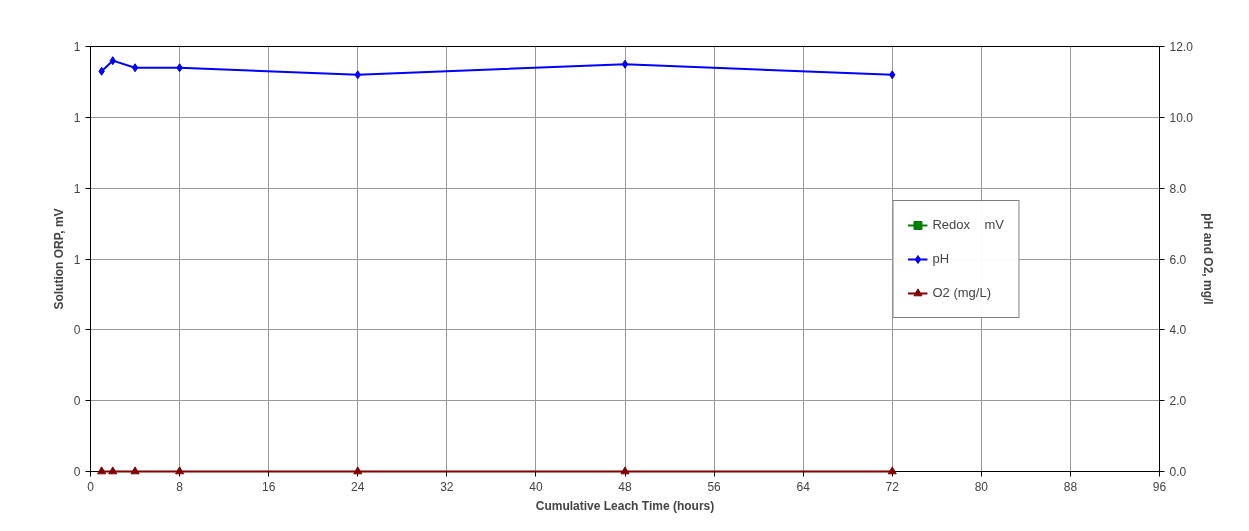 This screenshot has width=1249, height=531. What do you see at coordinates (1181, 47) in the screenshot?
I see `y2-tick-label: 12.0` at bounding box center [1181, 47].